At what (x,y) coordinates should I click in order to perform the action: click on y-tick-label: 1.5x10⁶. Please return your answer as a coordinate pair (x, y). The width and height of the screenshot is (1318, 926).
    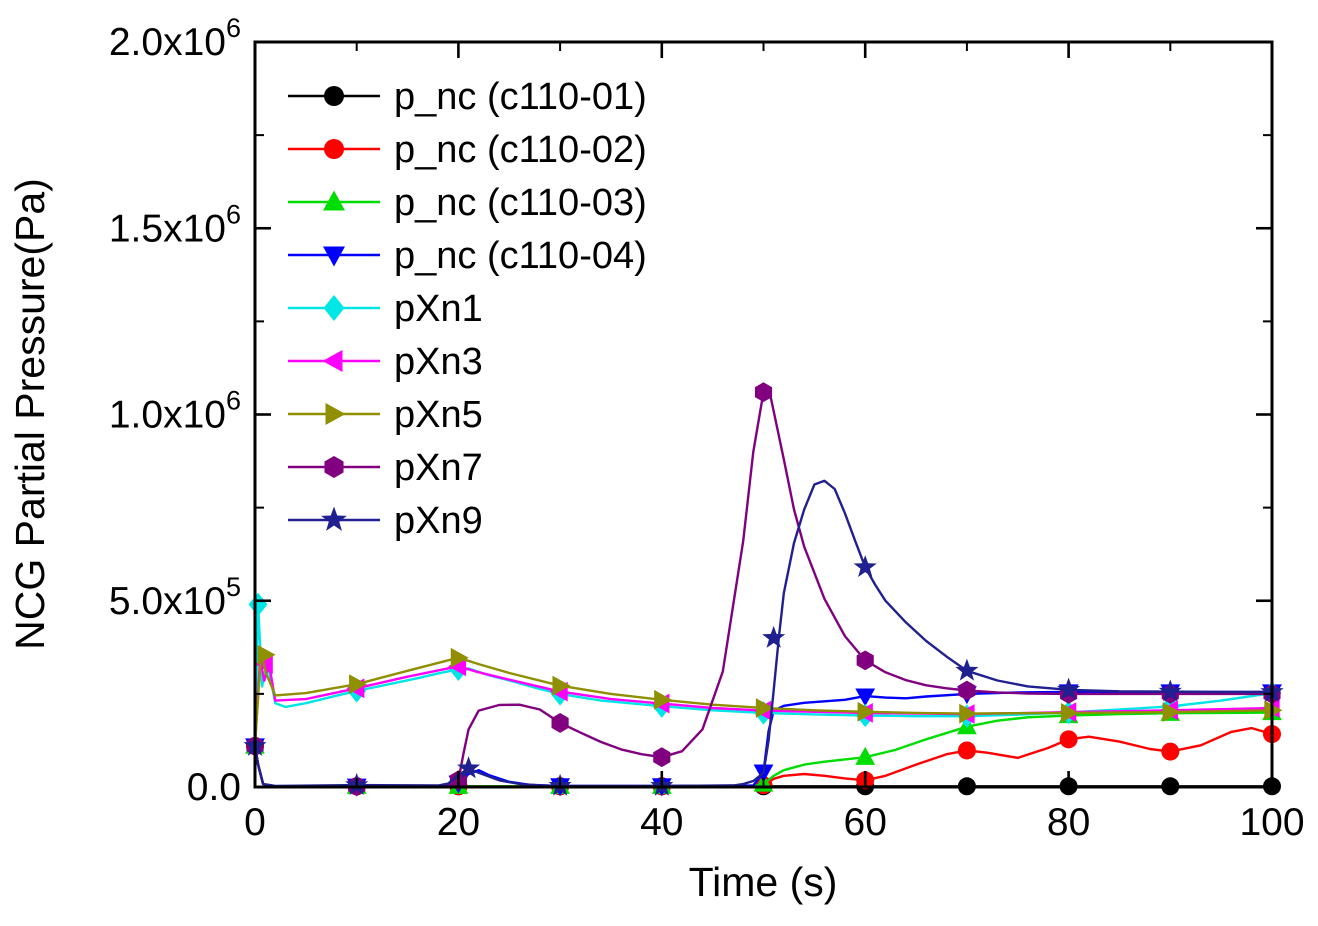
    Looking at the image, I should click on (175, 224).